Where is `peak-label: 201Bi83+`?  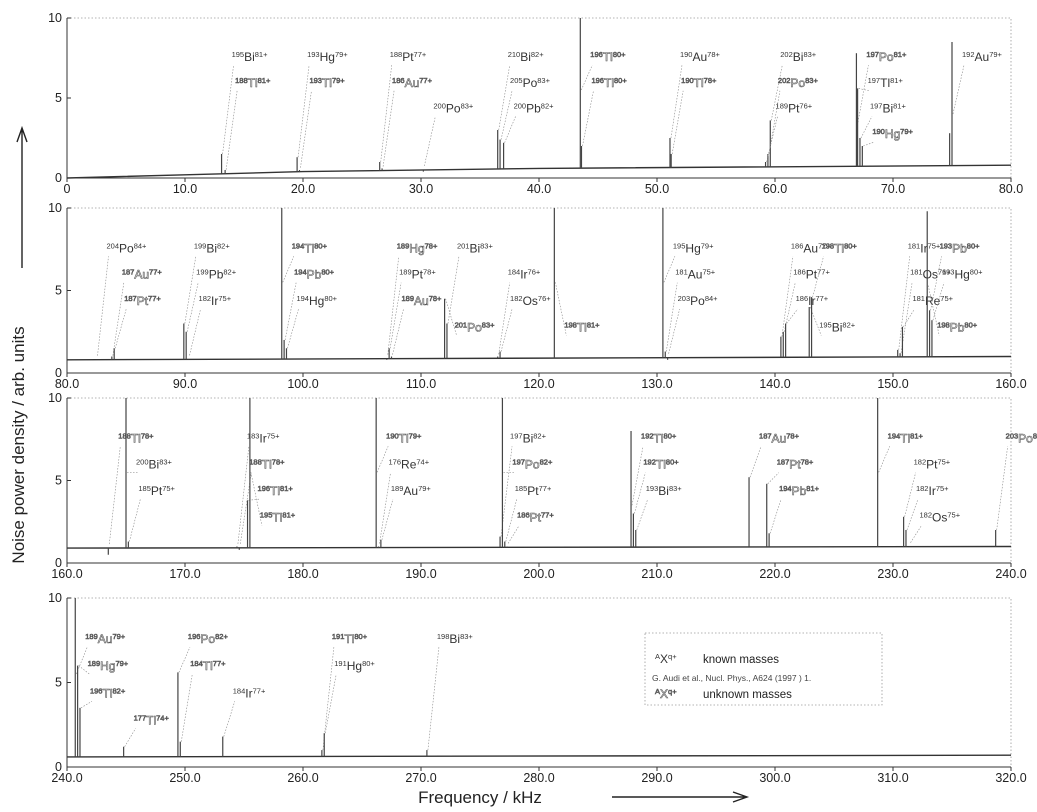
peak-label: 201Bi83+ is located at coordinates (475, 248).